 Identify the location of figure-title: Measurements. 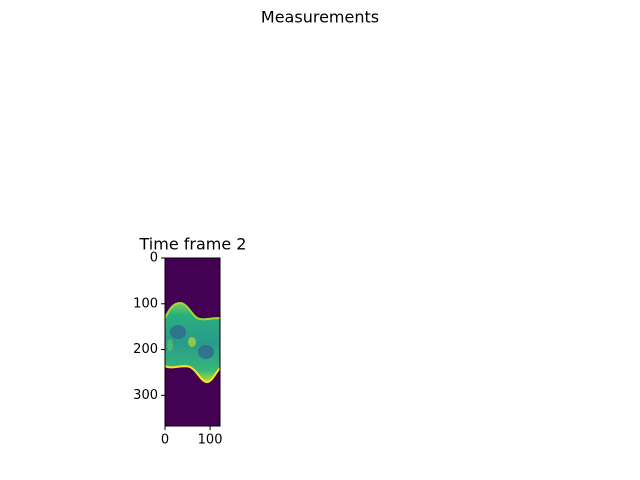
(320, 17).